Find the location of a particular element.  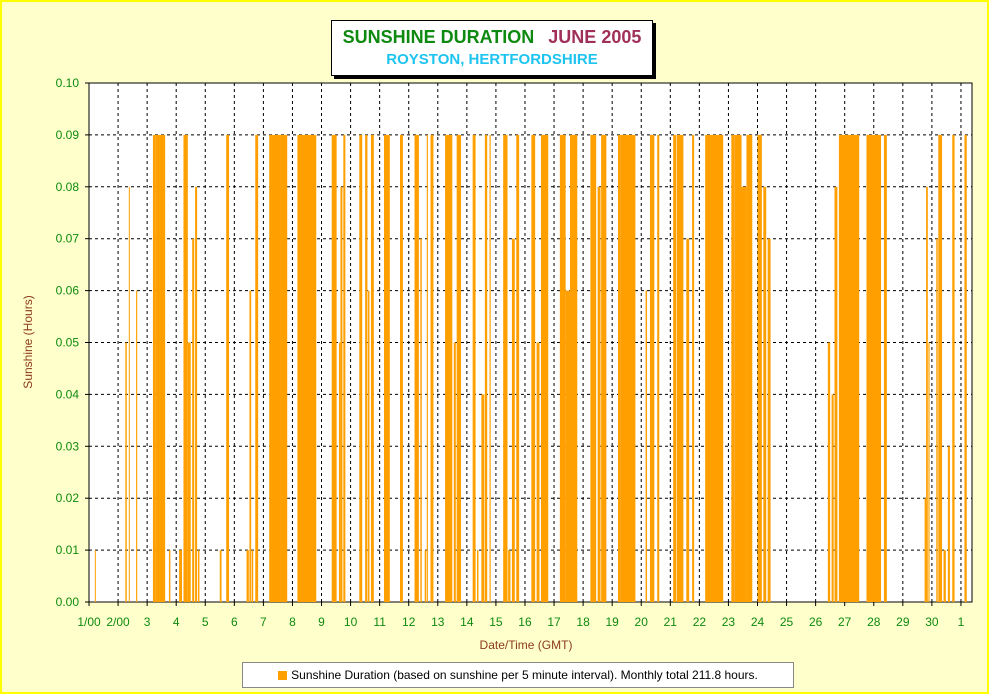

legend-swatch is located at coordinates (283, 675).